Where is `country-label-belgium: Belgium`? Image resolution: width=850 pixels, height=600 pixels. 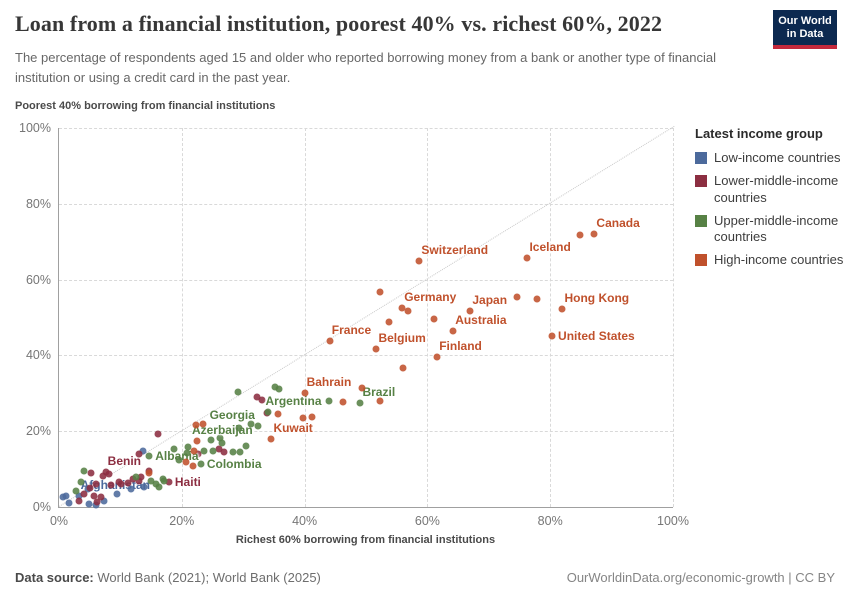 country-label-belgium: Belgium is located at coordinates (402, 337).